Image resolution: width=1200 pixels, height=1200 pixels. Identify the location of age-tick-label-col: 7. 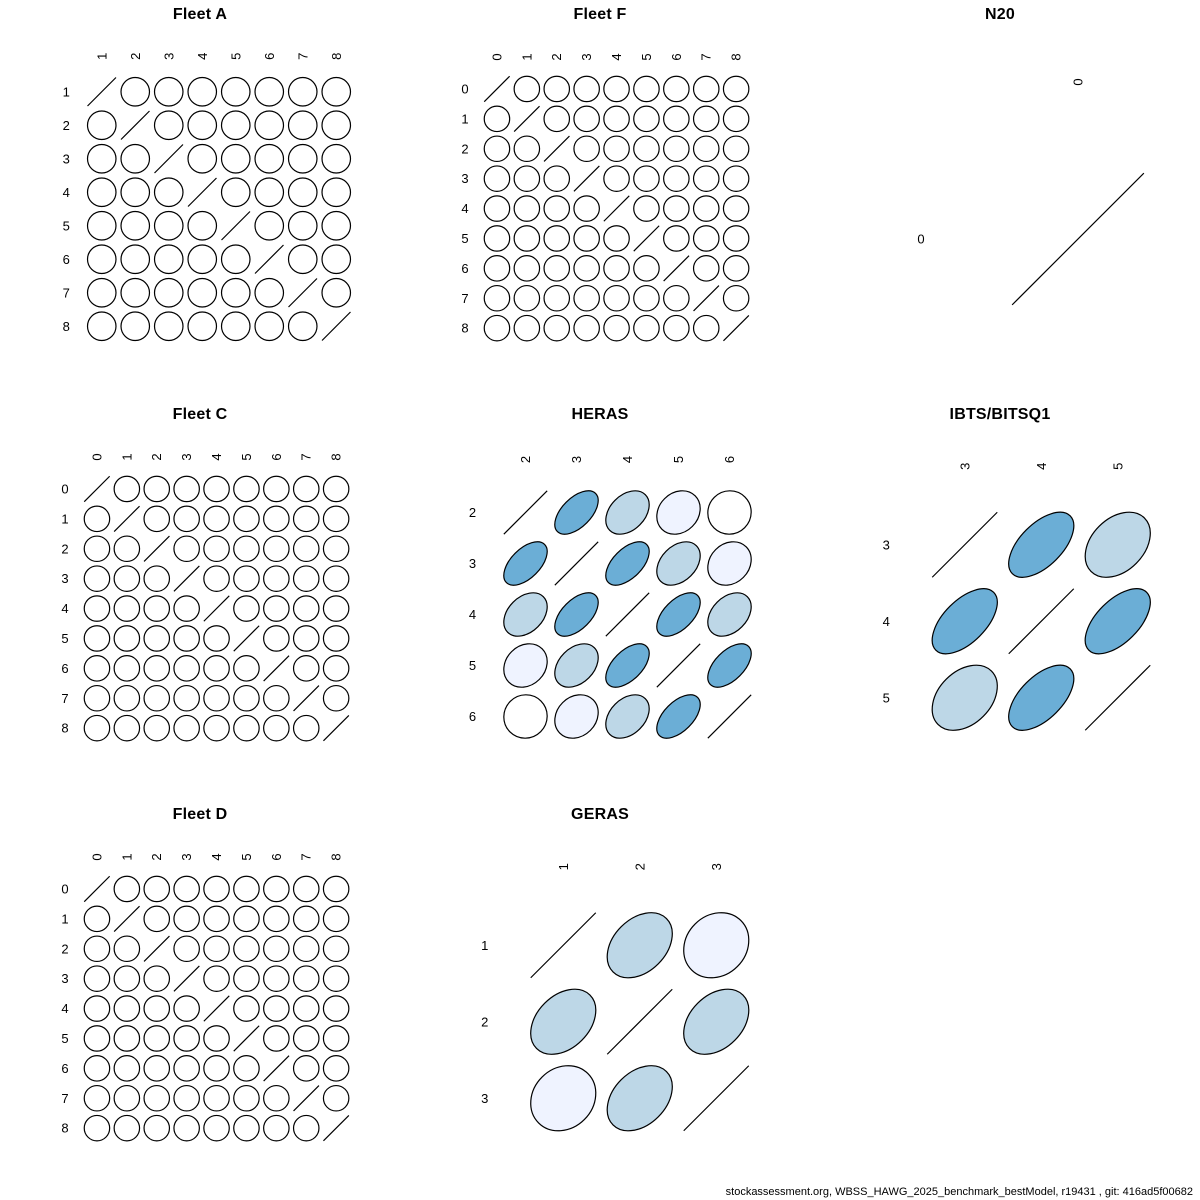
(306, 456).